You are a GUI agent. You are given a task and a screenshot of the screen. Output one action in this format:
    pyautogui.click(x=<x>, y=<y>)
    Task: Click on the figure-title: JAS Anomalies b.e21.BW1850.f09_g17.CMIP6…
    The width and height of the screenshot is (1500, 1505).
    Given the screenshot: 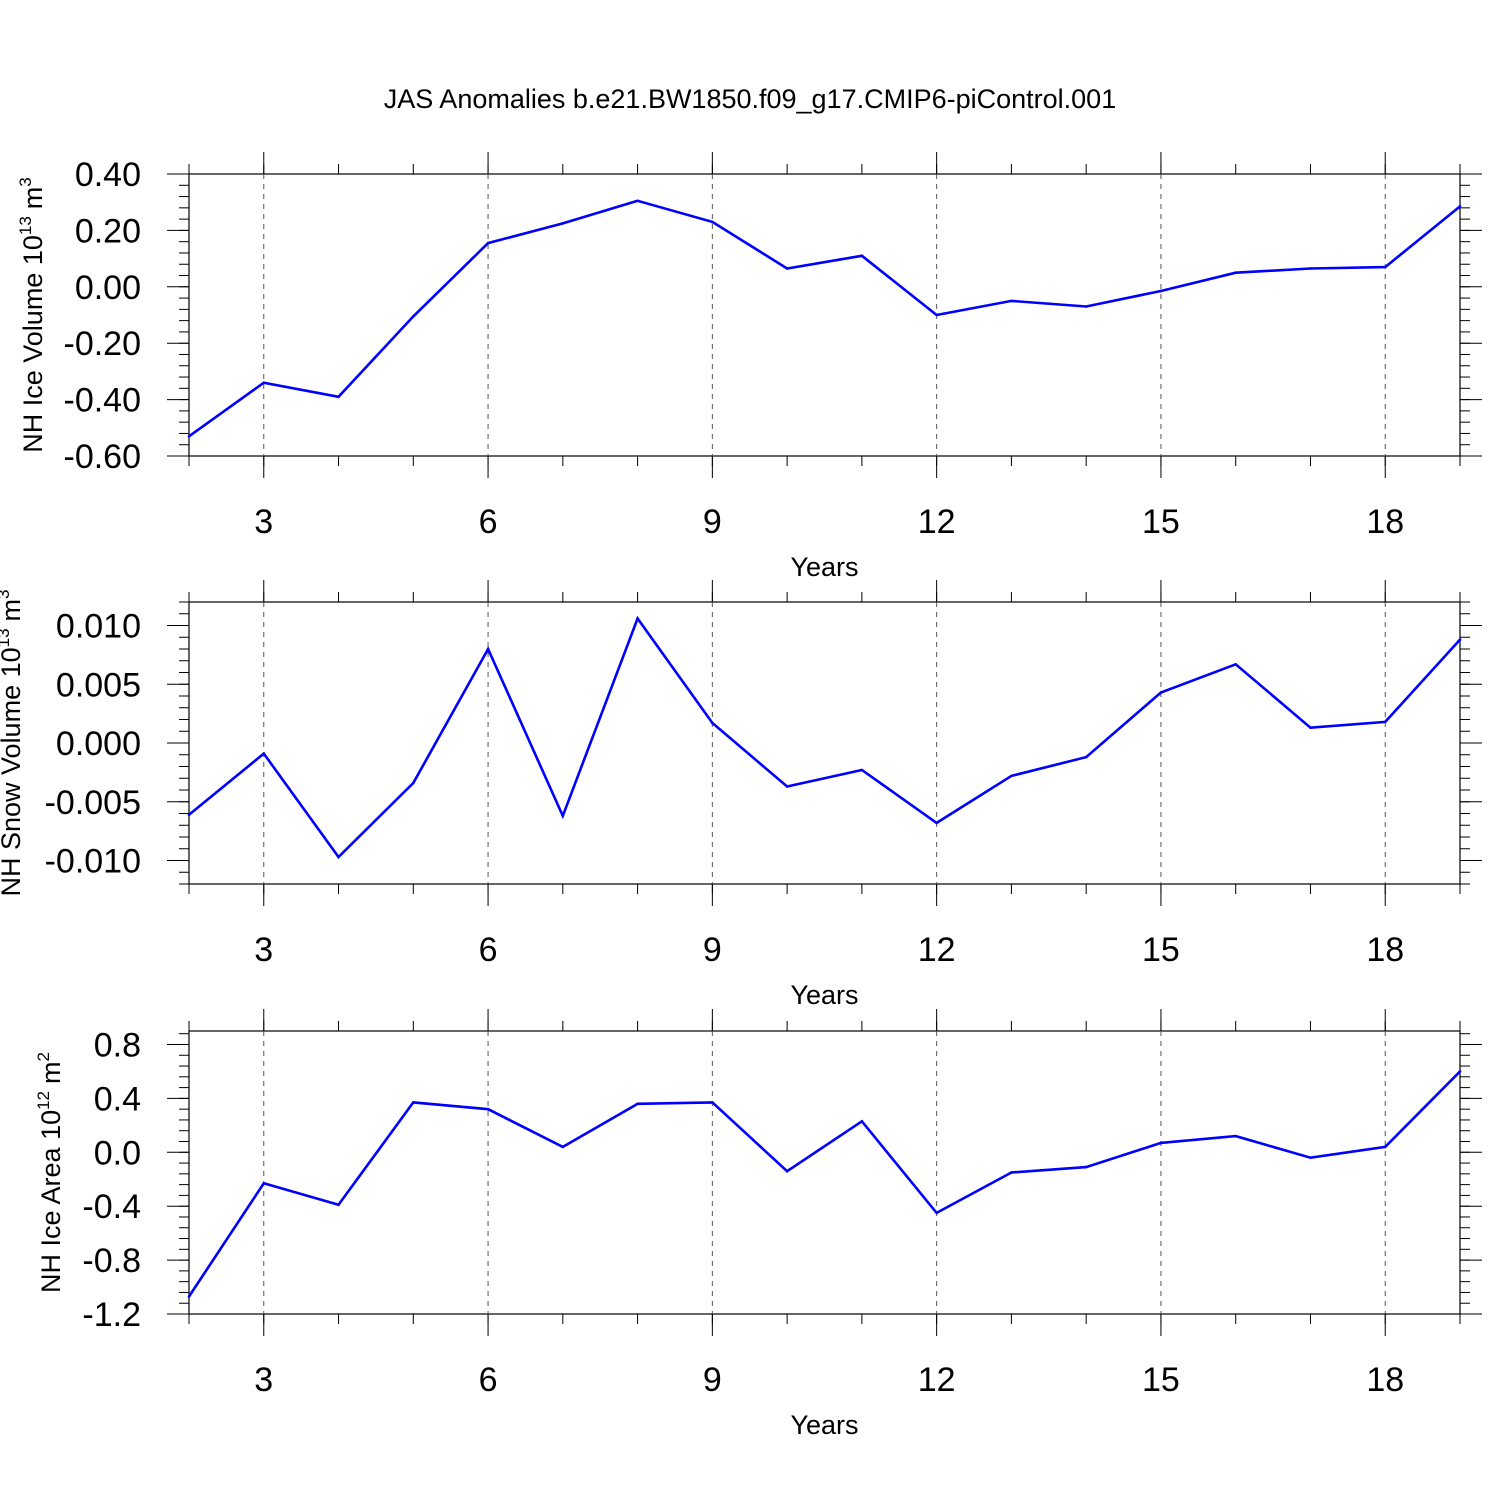 What is the action you would take?
    pyautogui.click(x=750, y=99)
    